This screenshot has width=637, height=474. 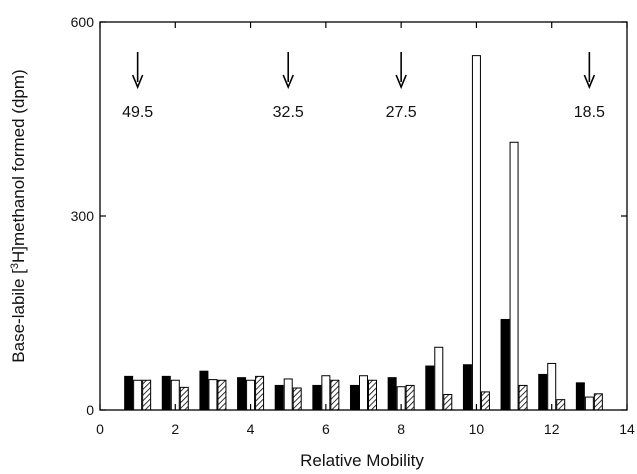 I want to click on x-tick-label: 0, so click(x=100, y=429).